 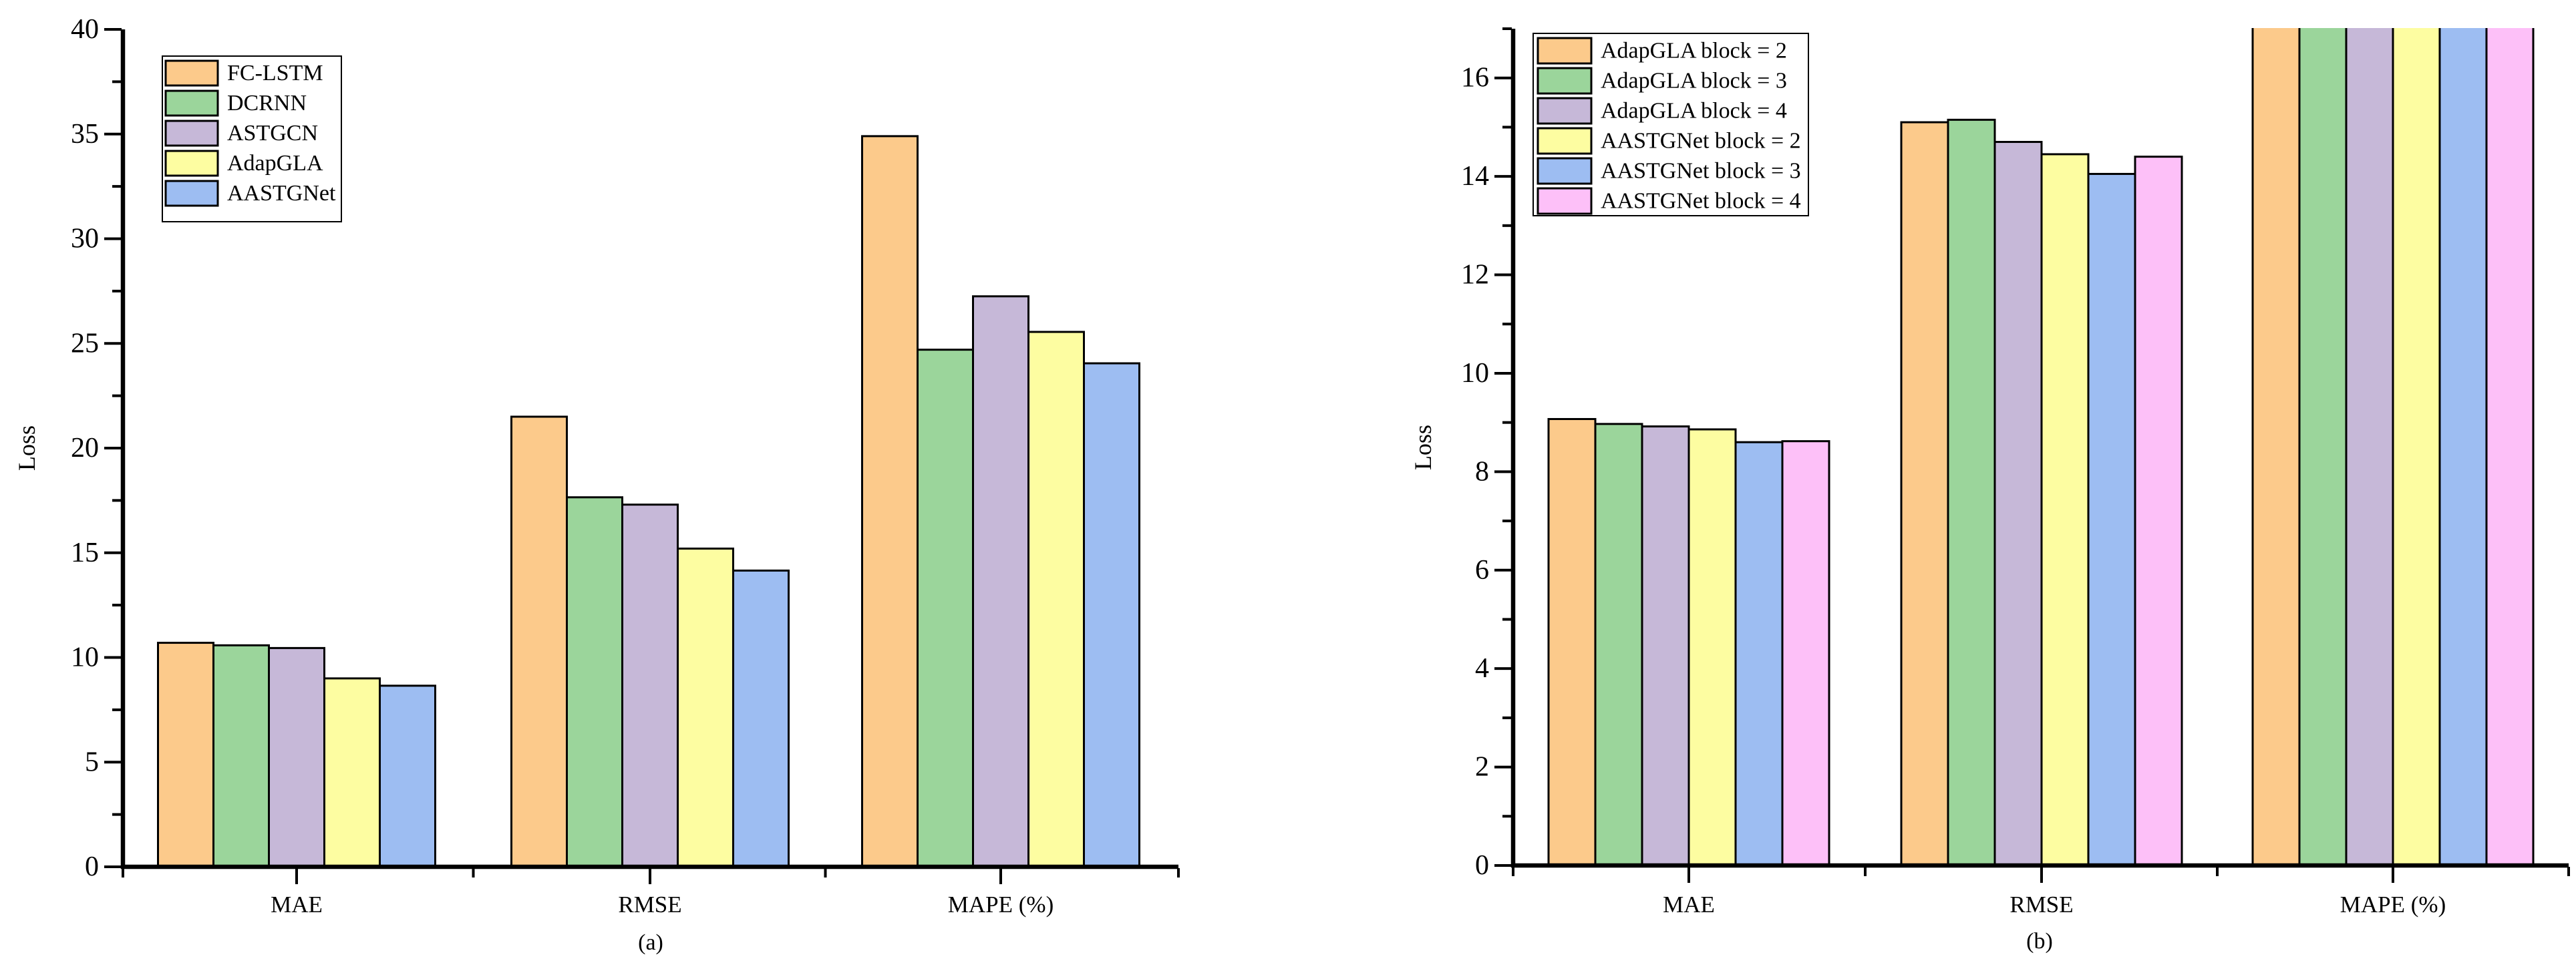 I want to click on bar-b-rmse-s4, so click(x=2111, y=519).